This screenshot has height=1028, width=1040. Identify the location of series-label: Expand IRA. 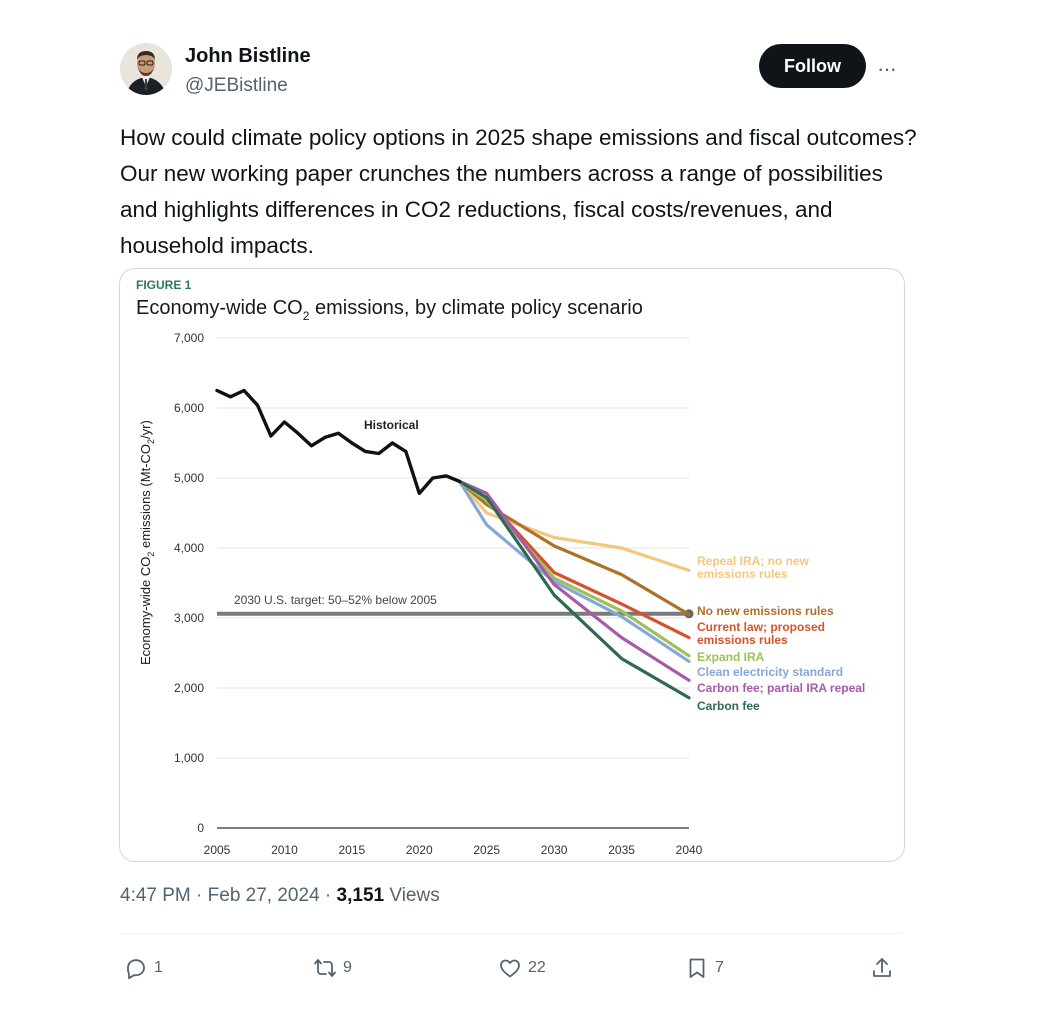
(731, 657).